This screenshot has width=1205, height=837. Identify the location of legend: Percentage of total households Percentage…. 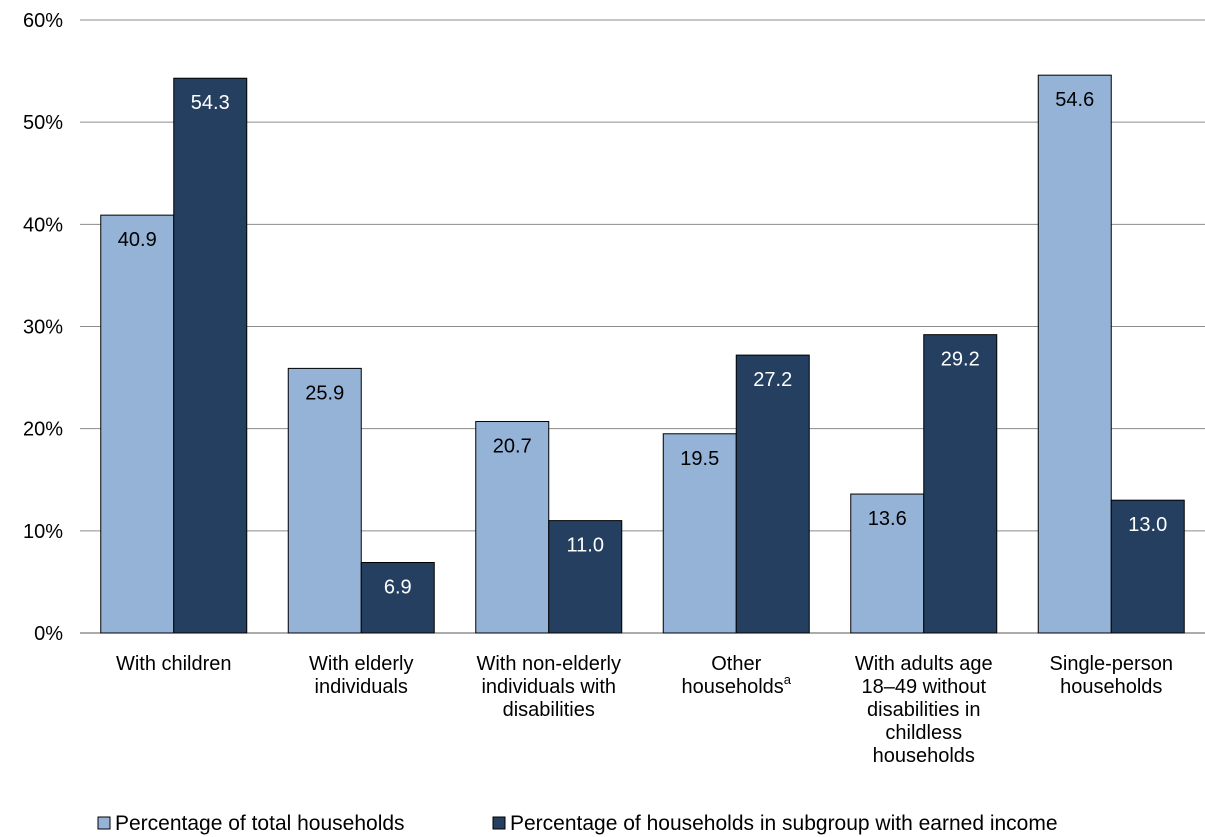
(577, 823).